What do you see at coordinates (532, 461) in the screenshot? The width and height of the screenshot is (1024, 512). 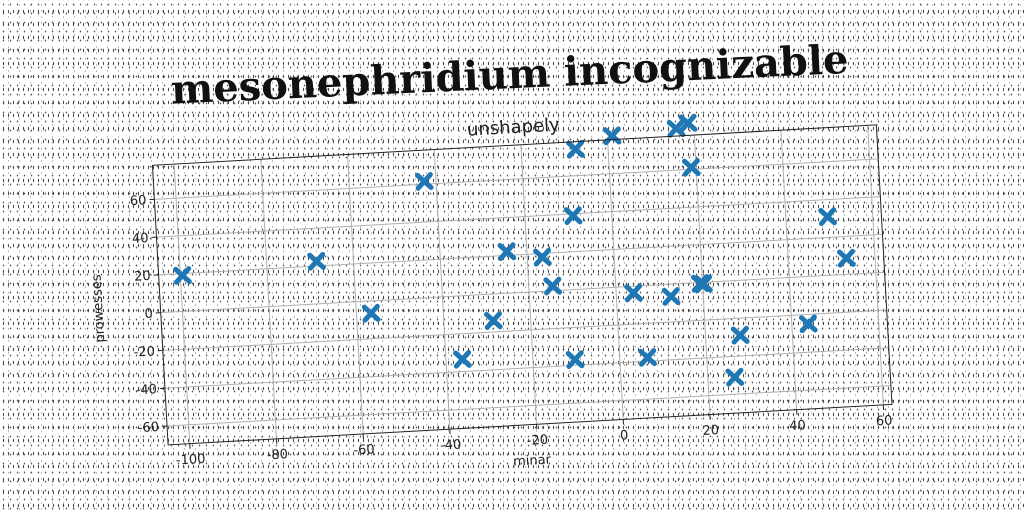 I see `x-axis-label: minar` at bounding box center [532, 461].